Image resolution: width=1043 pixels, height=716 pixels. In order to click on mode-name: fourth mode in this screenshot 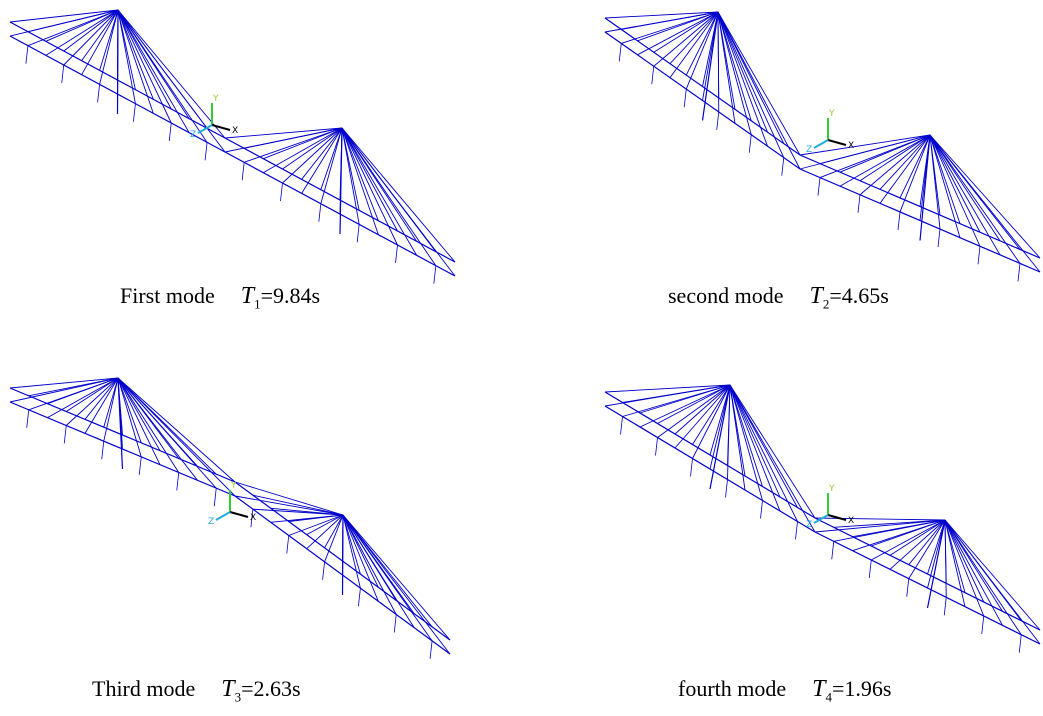, I will do `click(732, 688)`.